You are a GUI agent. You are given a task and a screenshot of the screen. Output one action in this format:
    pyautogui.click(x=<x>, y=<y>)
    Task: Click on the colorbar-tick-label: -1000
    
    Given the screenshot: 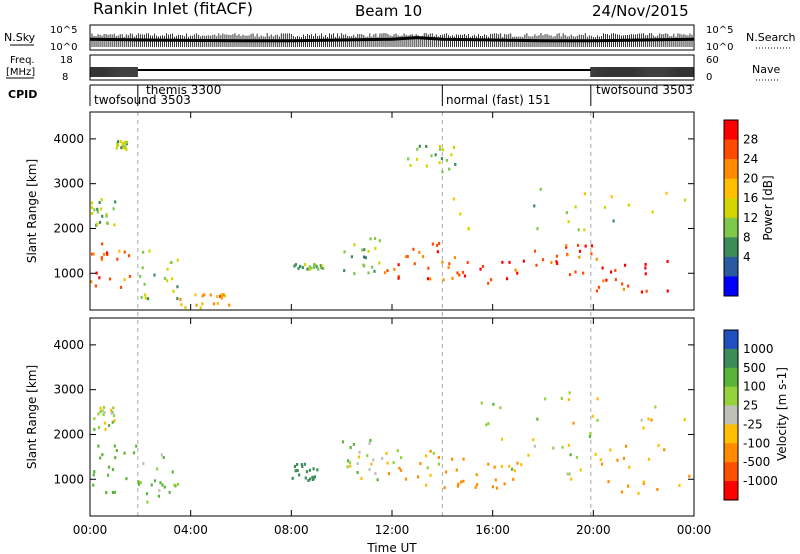 What is the action you would take?
    pyautogui.click(x=760, y=481)
    